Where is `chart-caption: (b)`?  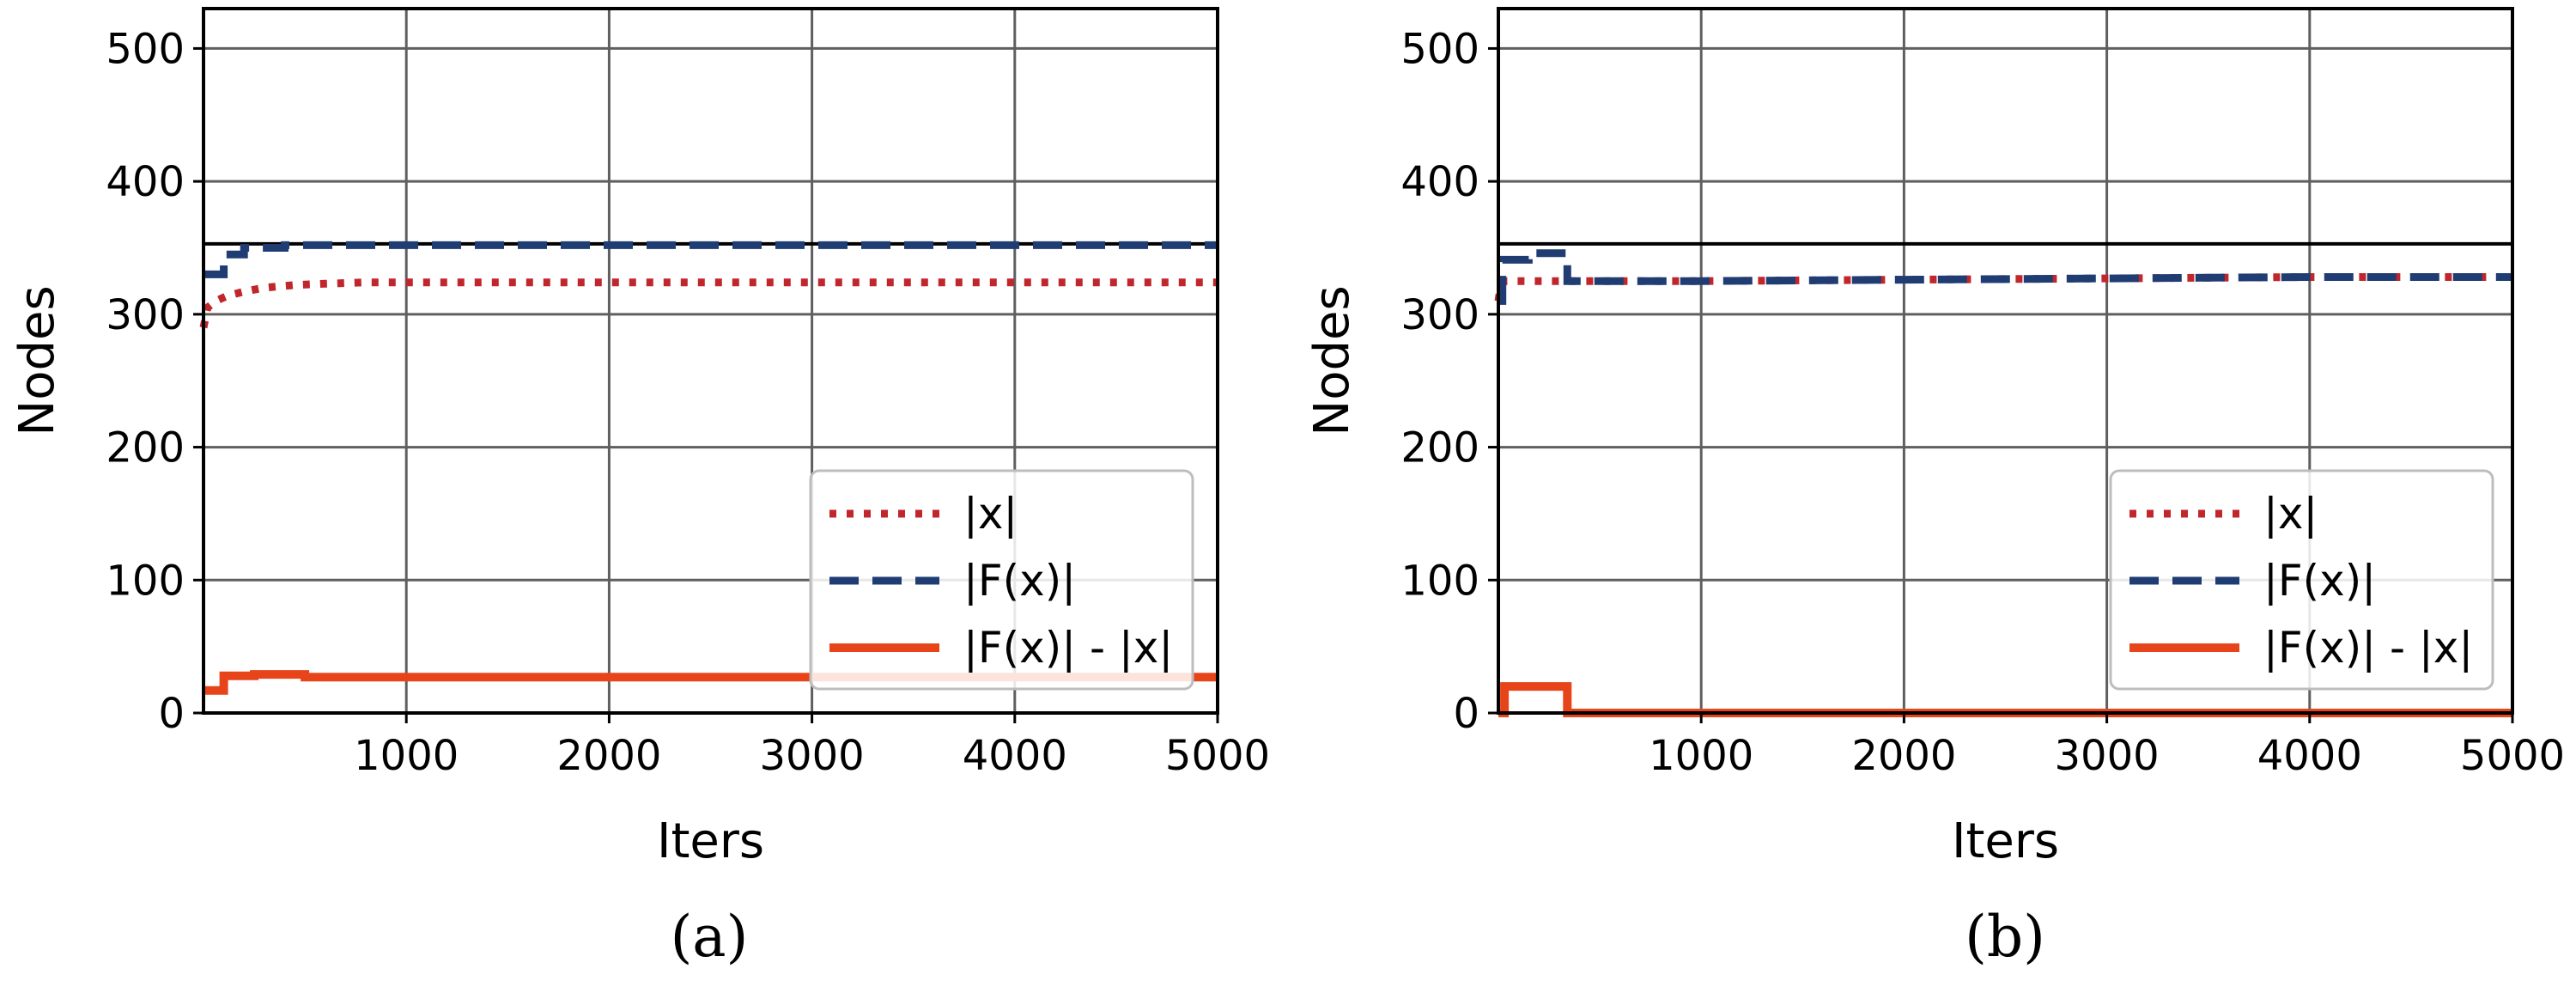
chart-caption: (b) is located at coordinates (2005, 937).